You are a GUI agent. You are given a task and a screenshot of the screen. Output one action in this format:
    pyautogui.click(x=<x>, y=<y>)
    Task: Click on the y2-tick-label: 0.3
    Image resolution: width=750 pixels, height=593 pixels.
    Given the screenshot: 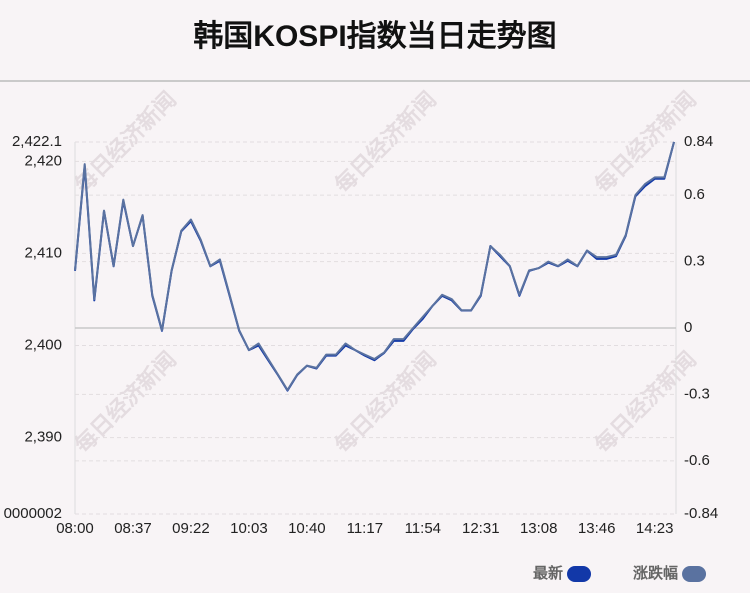 What is the action you would take?
    pyautogui.click(x=694, y=261)
    